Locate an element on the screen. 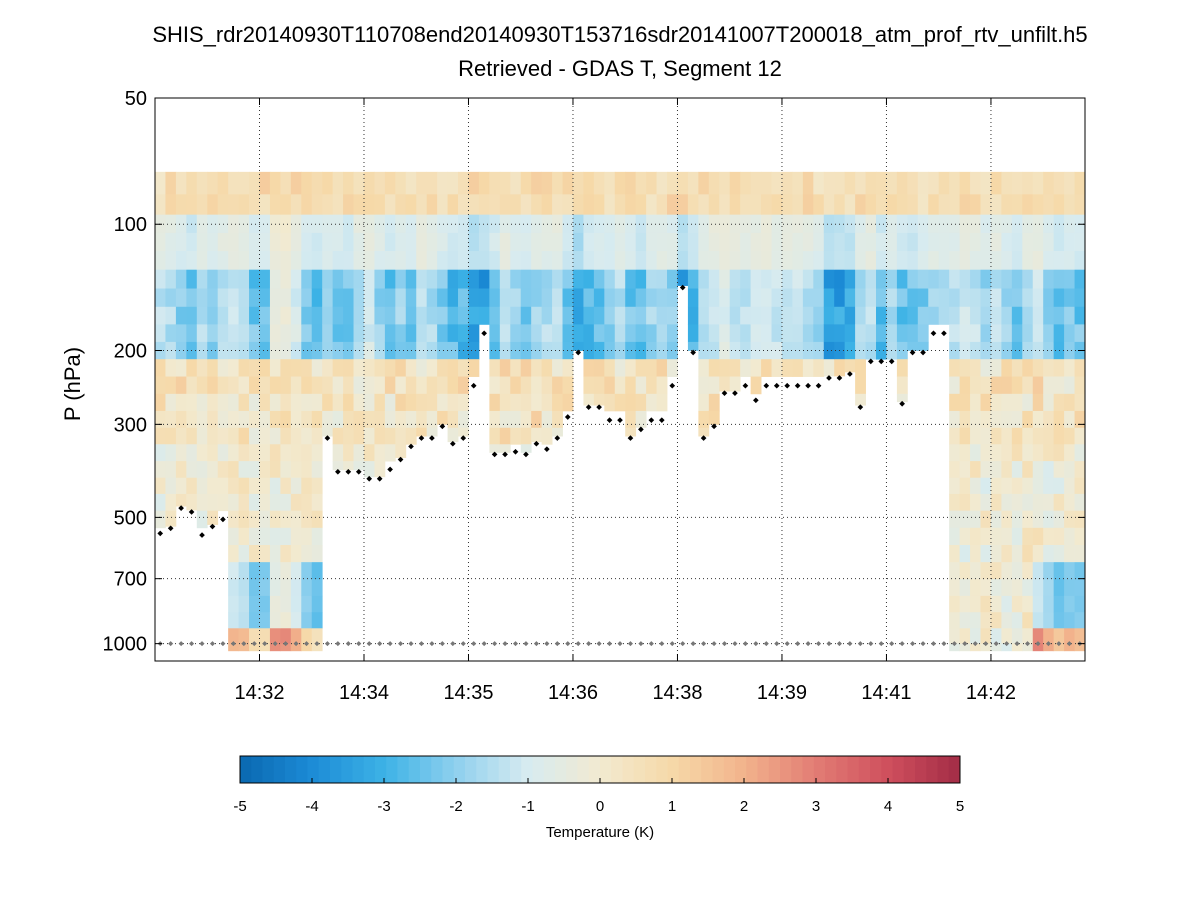 The image size is (1200, 900). colorbar-tick-label: 2 is located at coordinates (744, 806).